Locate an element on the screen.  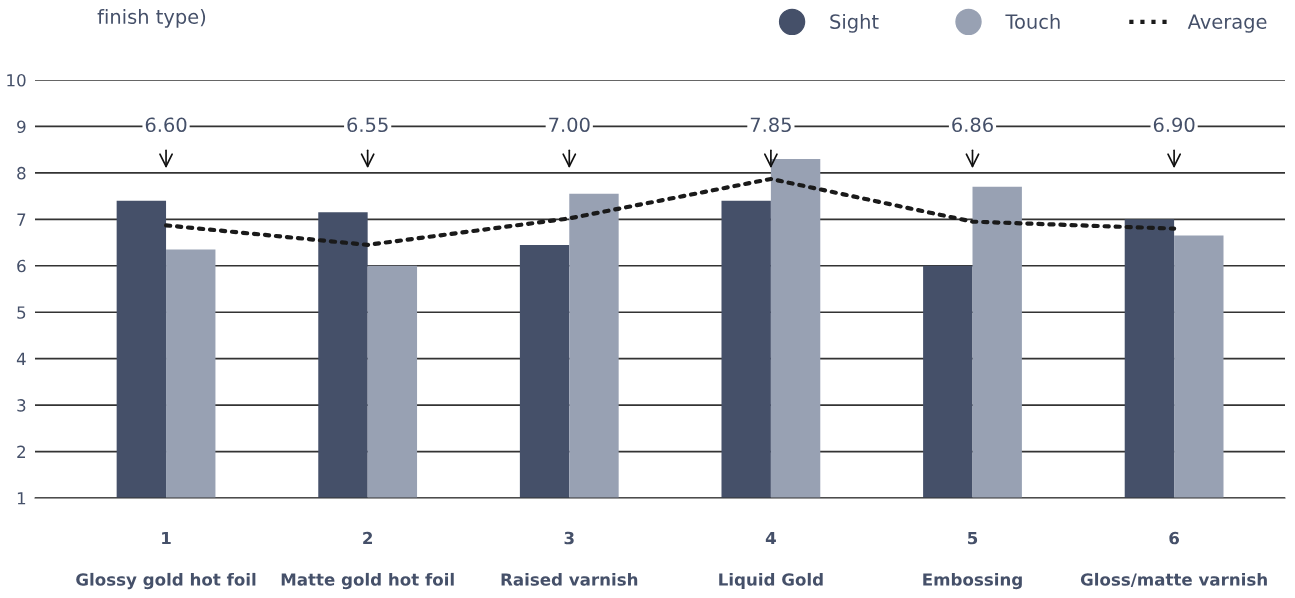
category-label: 5 Embossing is located at coordinates (972, 560).